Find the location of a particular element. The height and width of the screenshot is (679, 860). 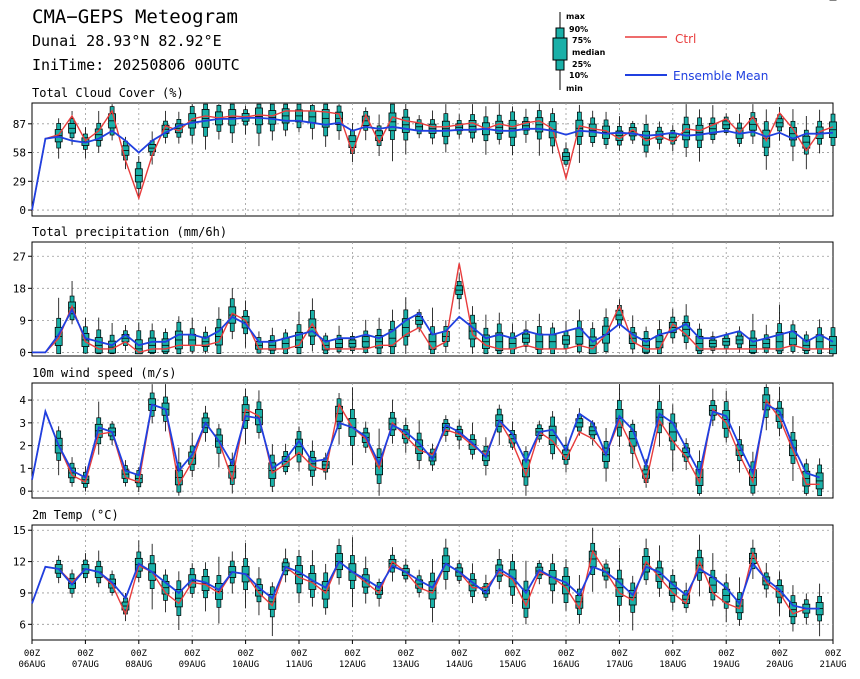

panel-title: 10m wind speed (m/s) is located at coordinates (104, 373).